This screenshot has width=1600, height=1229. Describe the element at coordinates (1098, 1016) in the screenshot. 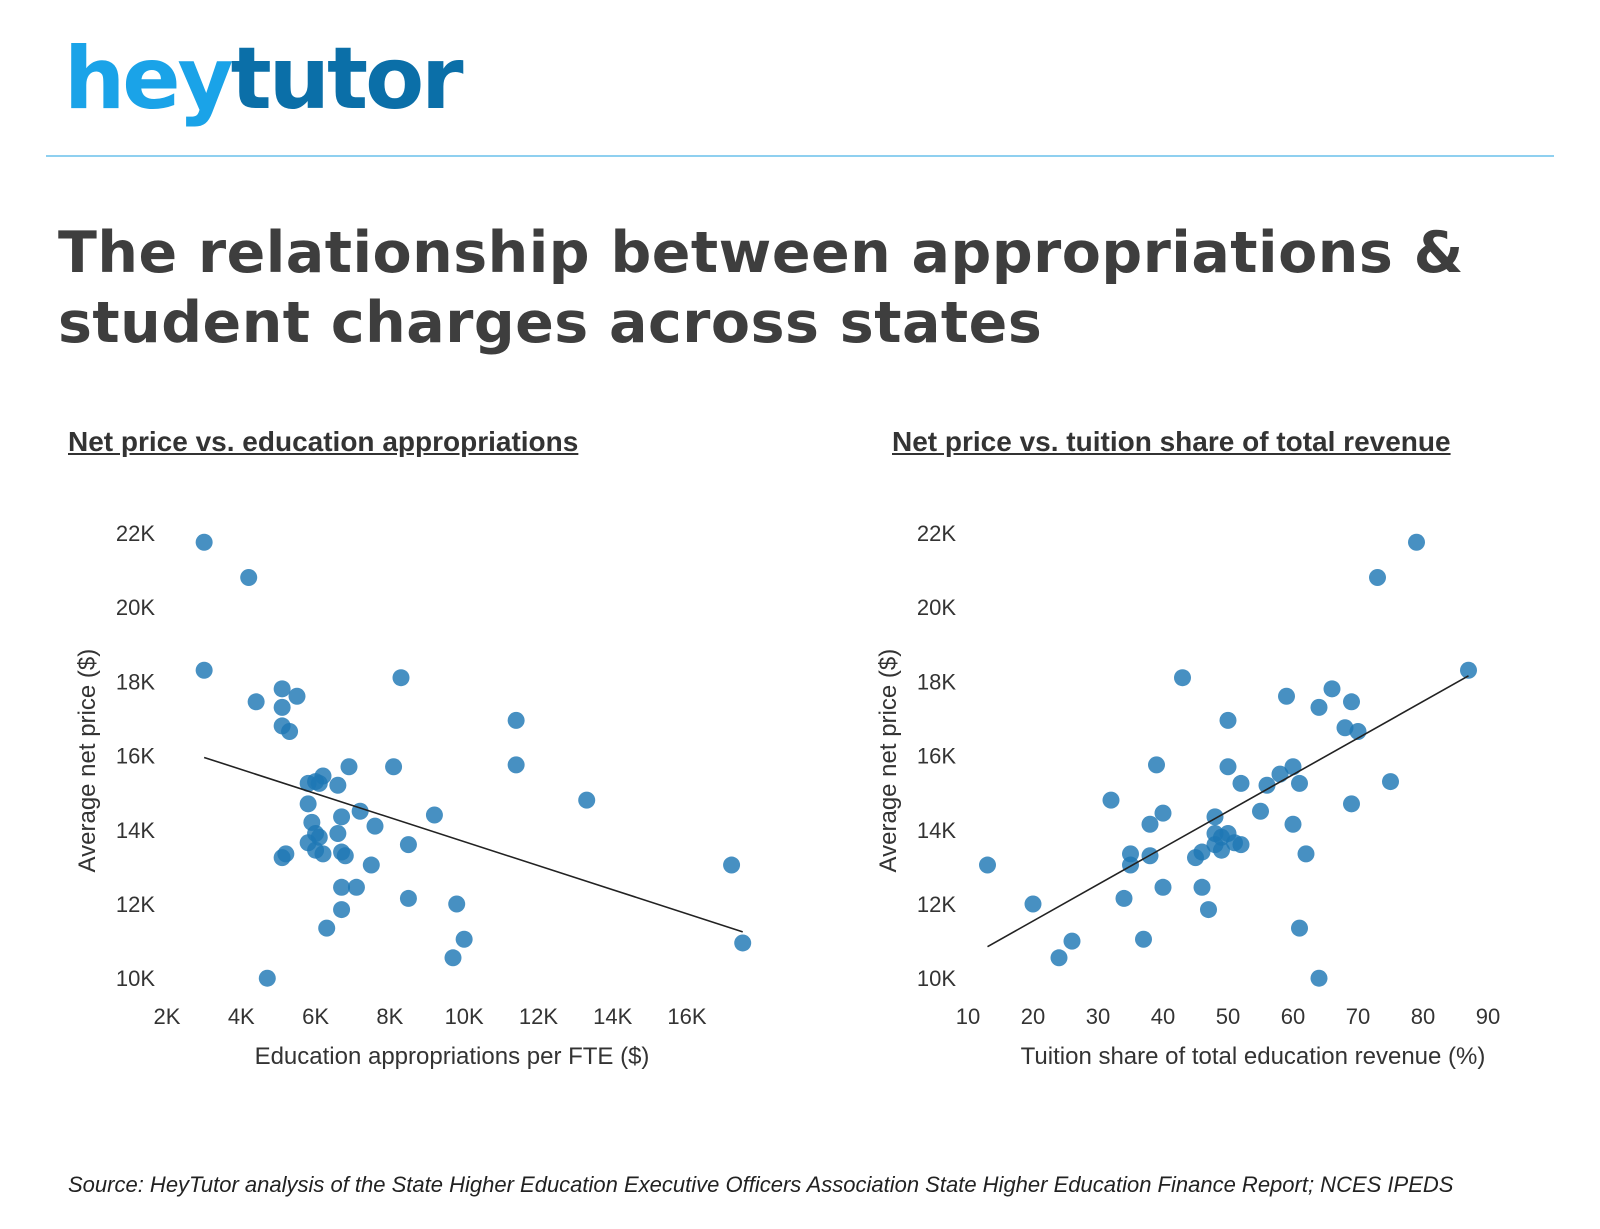

I see `x-tick-label: 30` at that location.